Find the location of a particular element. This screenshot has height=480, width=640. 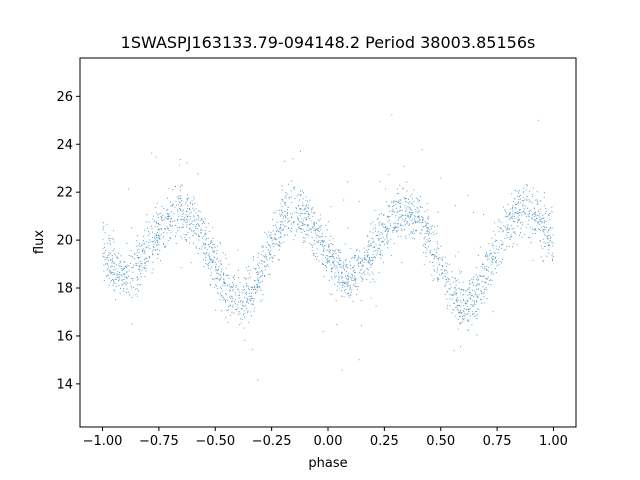

x-tick-label: −1.00 is located at coordinates (103, 441).